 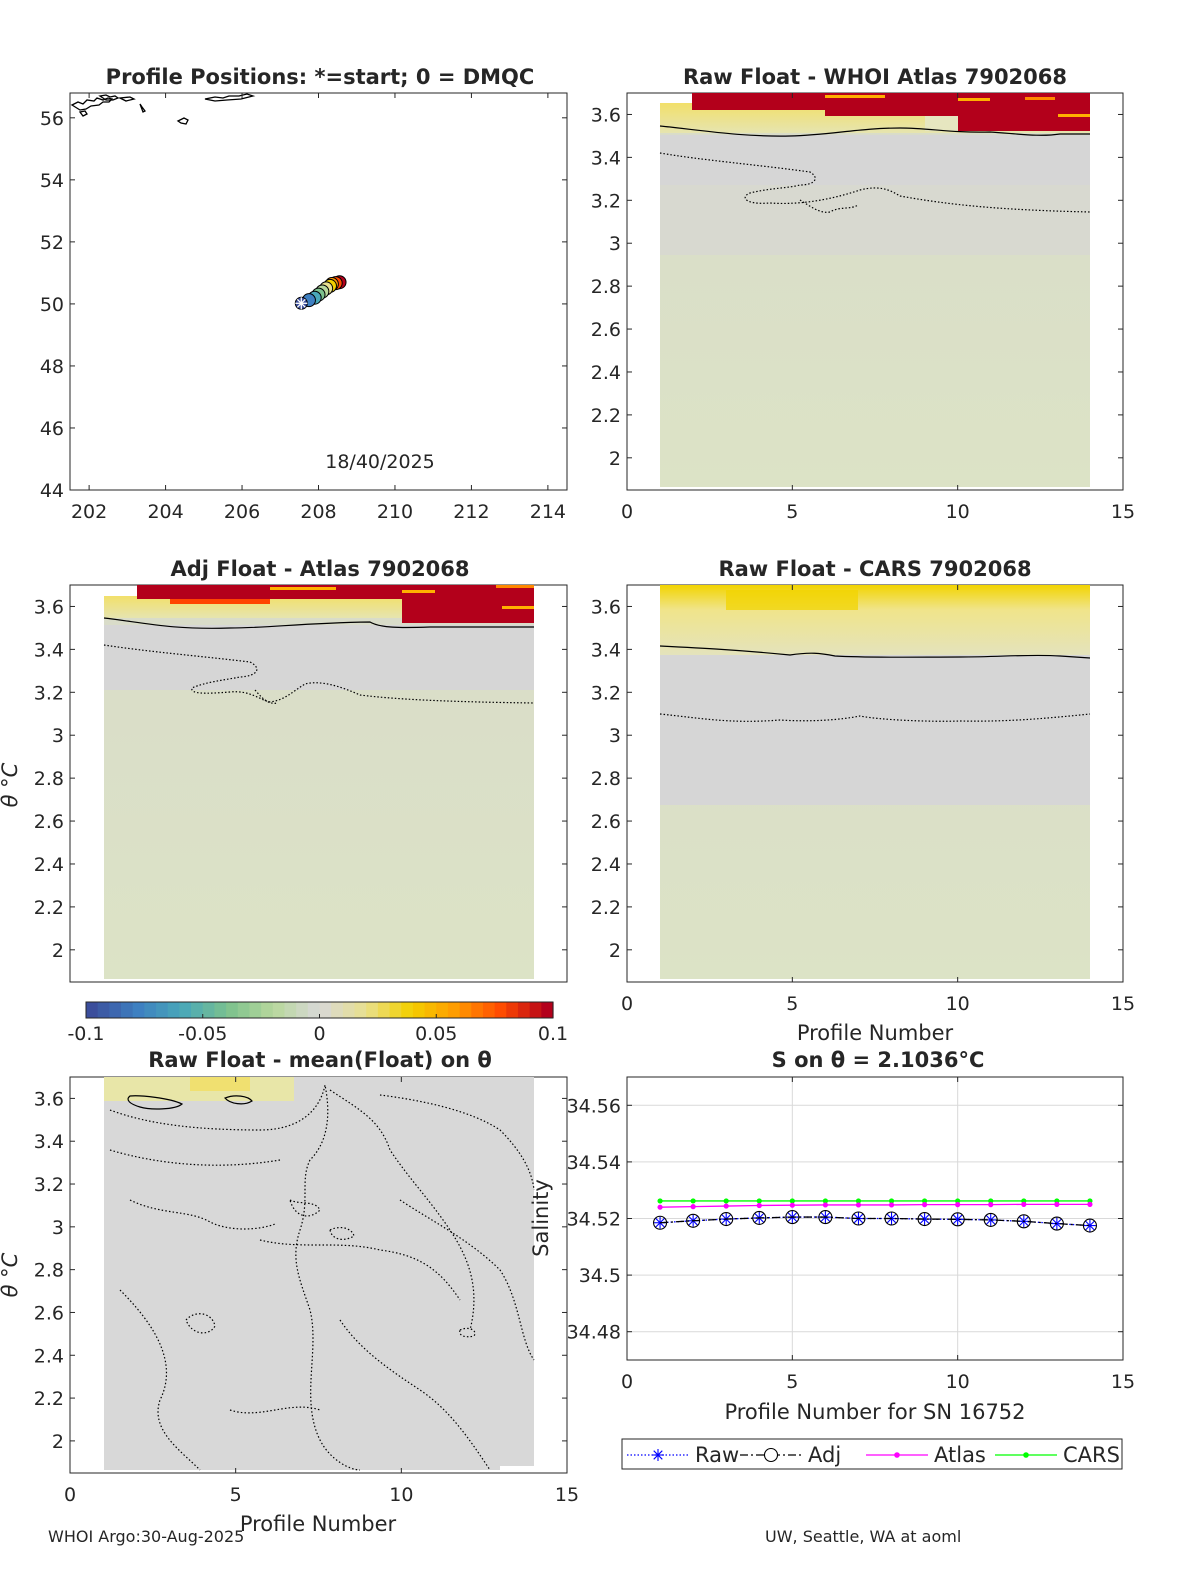 What do you see at coordinates (163, 109) in the screenshot?
I see `coastline` at bounding box center [163, 109].